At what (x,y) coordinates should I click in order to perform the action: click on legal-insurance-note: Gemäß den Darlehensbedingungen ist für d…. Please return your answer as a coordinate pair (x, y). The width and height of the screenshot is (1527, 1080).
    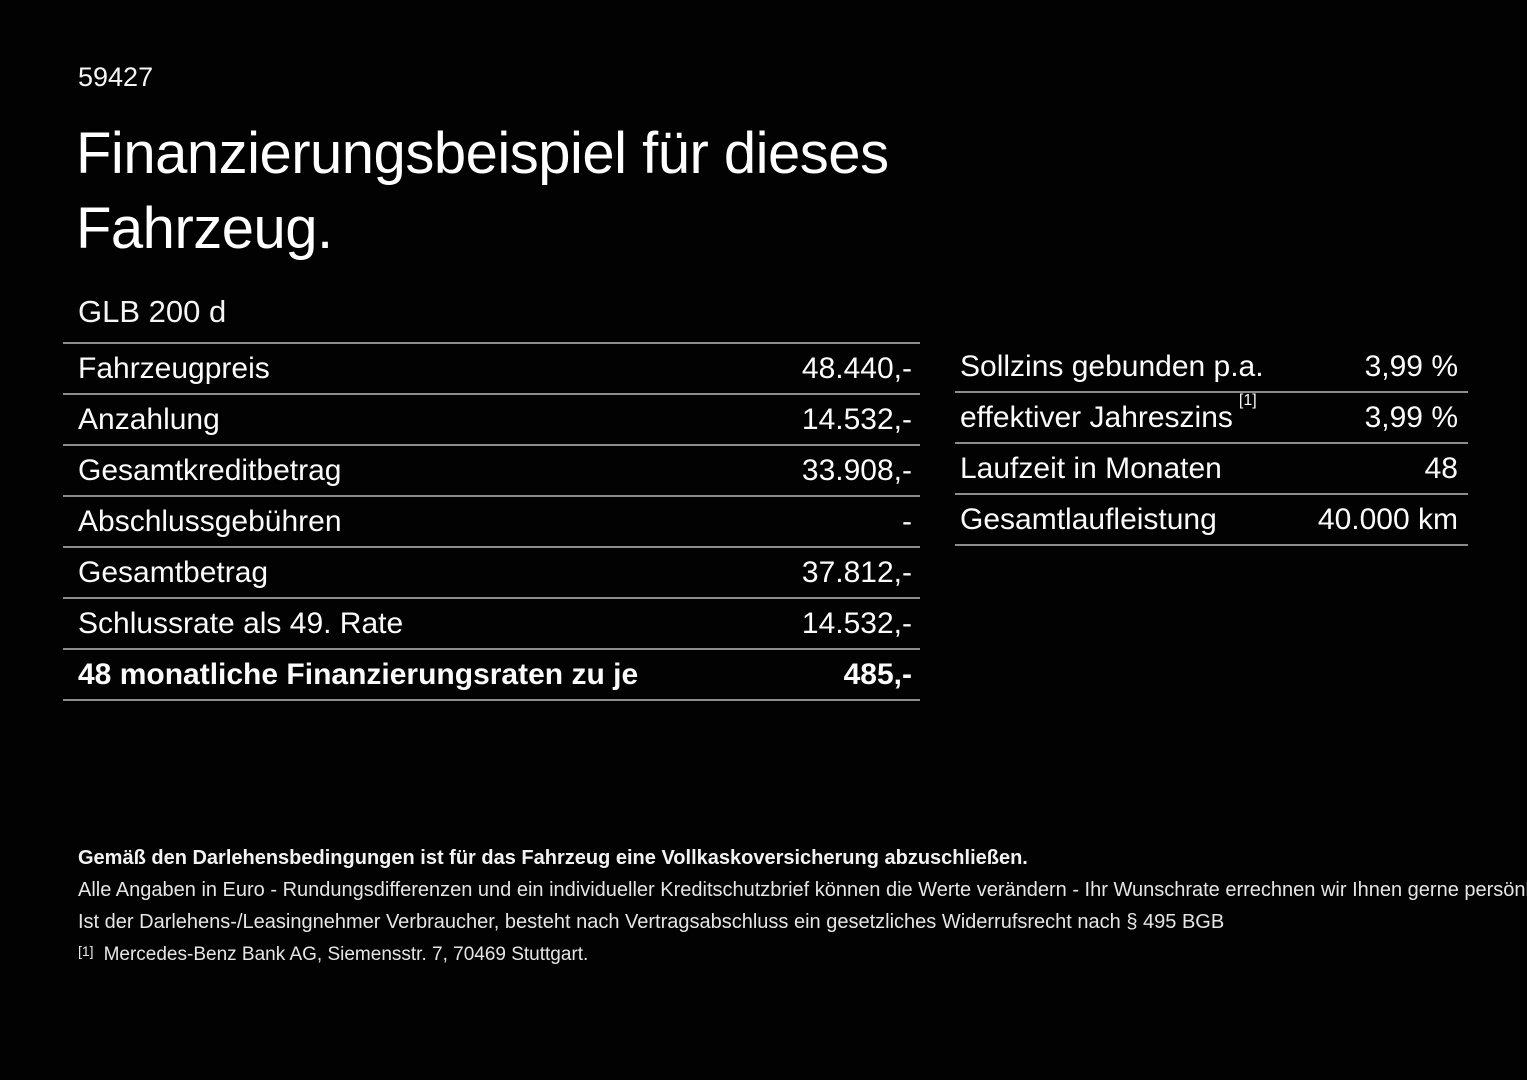
    Looking at the image, I should click on (553, 858).